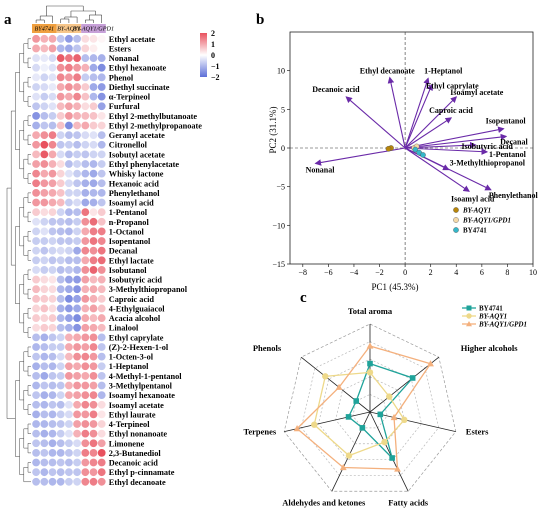 The width and height of the screenshot is (550, 515). What do you see at coordinates (278, 264) in the screenshot?
I see `y-tick-label: −15` at bounding box center [278, 264].